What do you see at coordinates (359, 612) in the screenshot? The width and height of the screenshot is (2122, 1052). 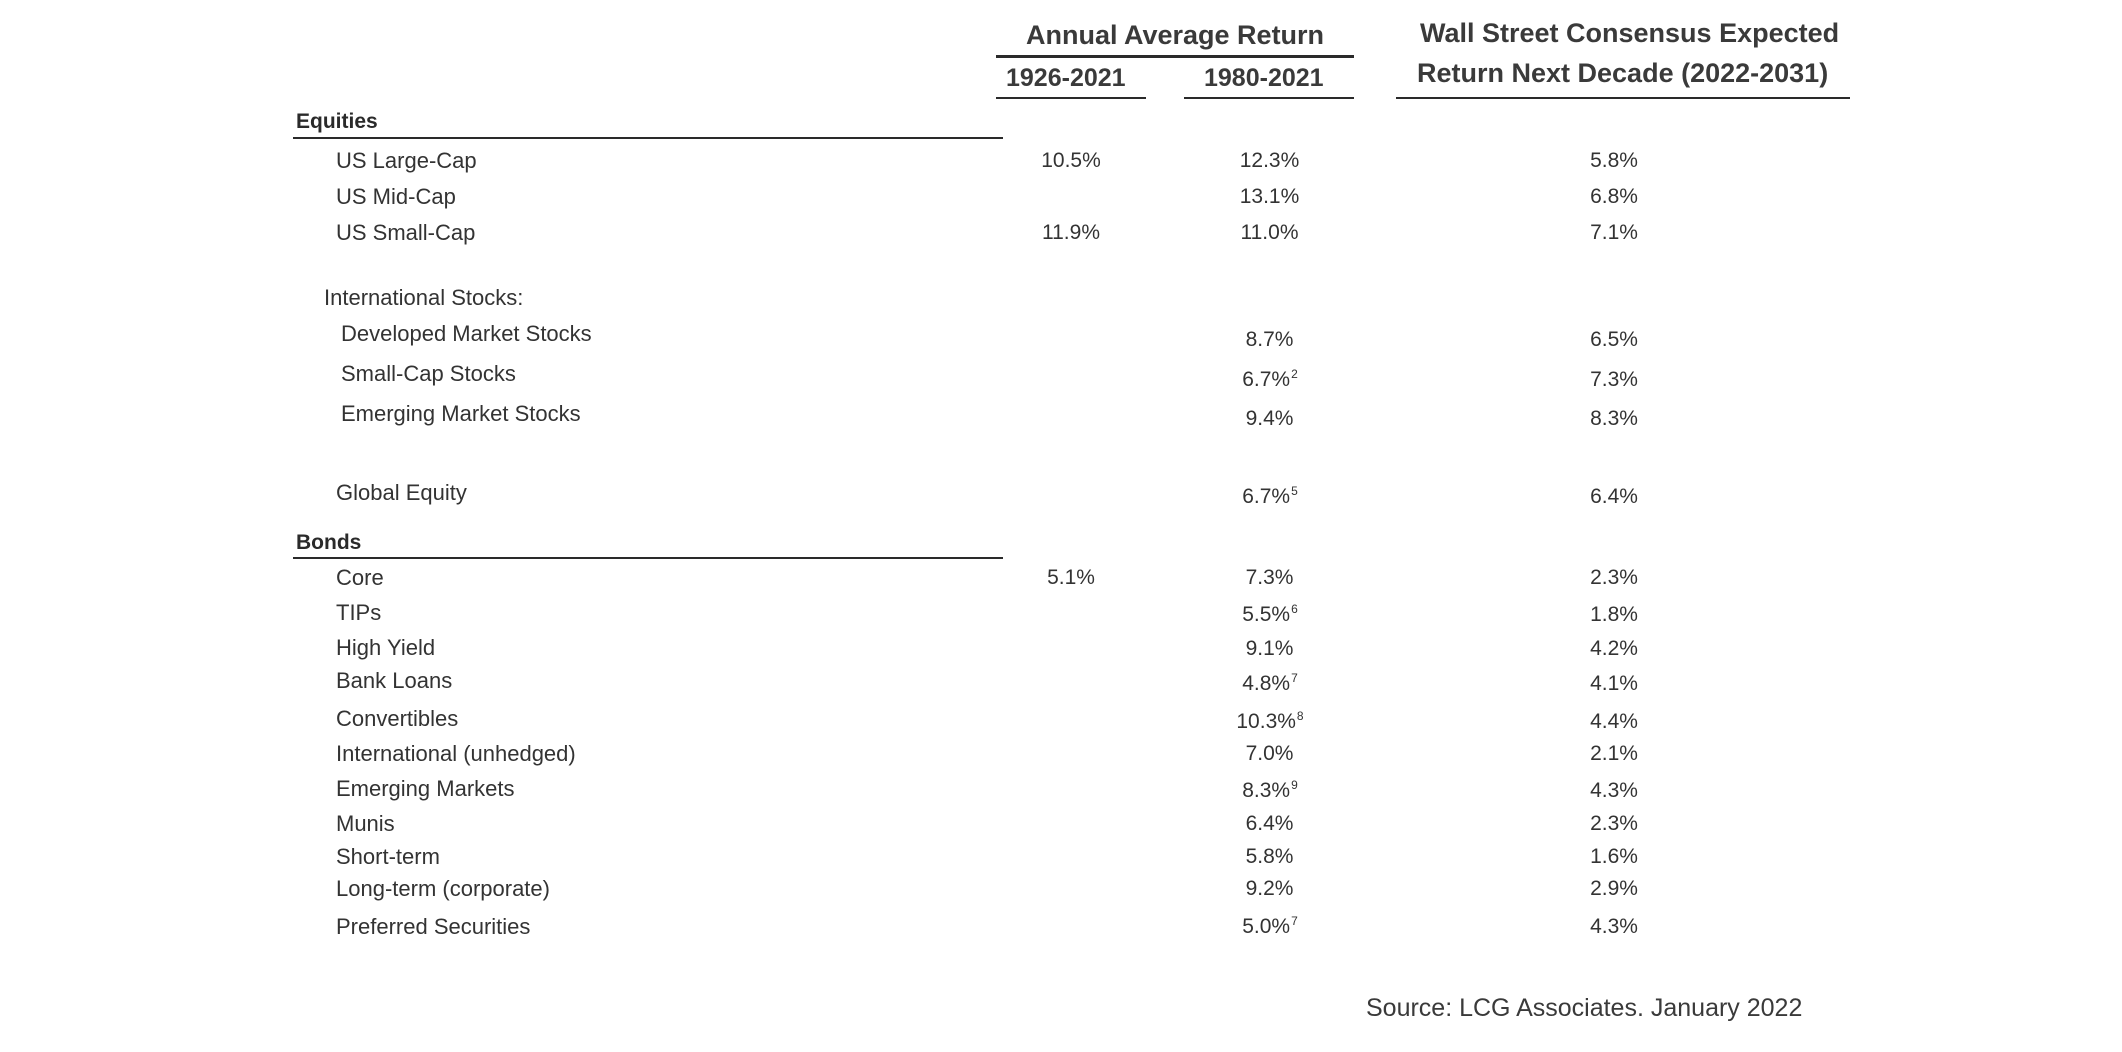 I see `row-label: TIPs` at bounding box center [359, 612].